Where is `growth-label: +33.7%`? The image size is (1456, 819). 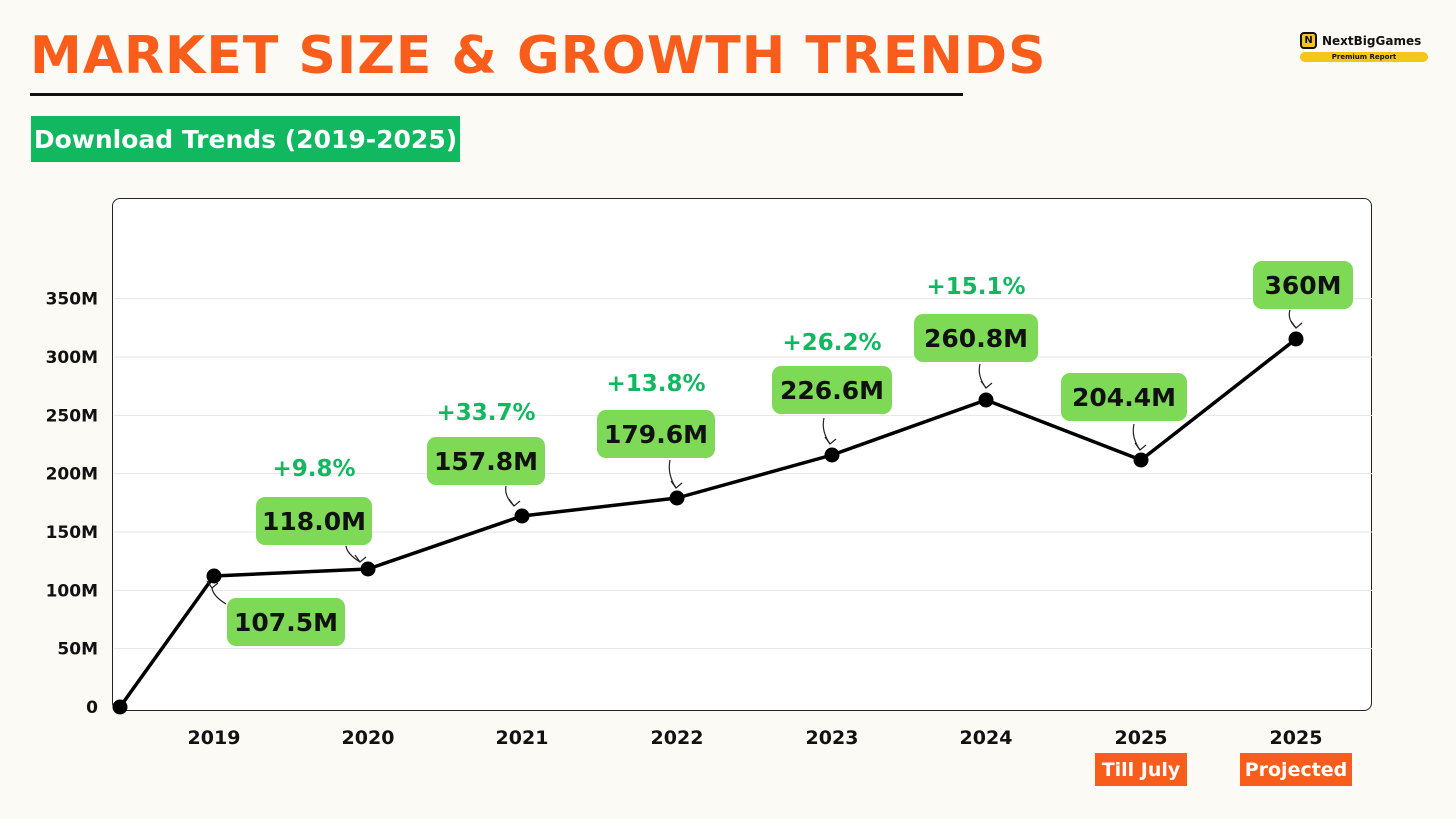
growth-label: +33.7% is located at coordinates (485, 413).